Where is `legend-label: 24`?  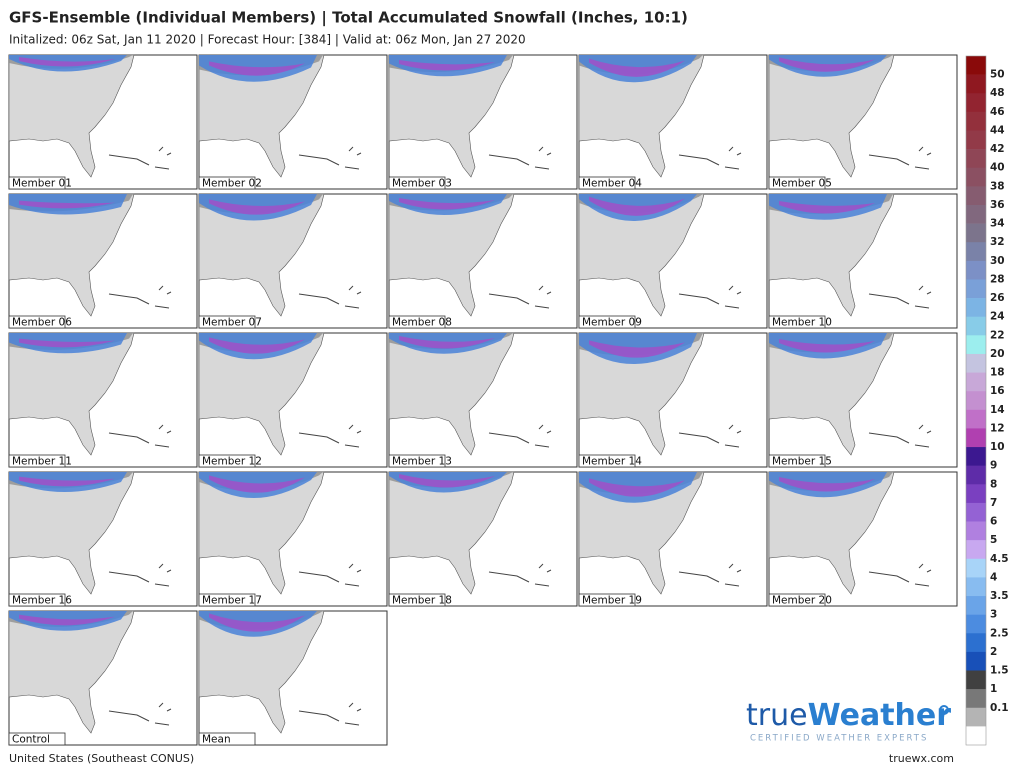 legend-label: 24 is located at coordinates (997, 317).